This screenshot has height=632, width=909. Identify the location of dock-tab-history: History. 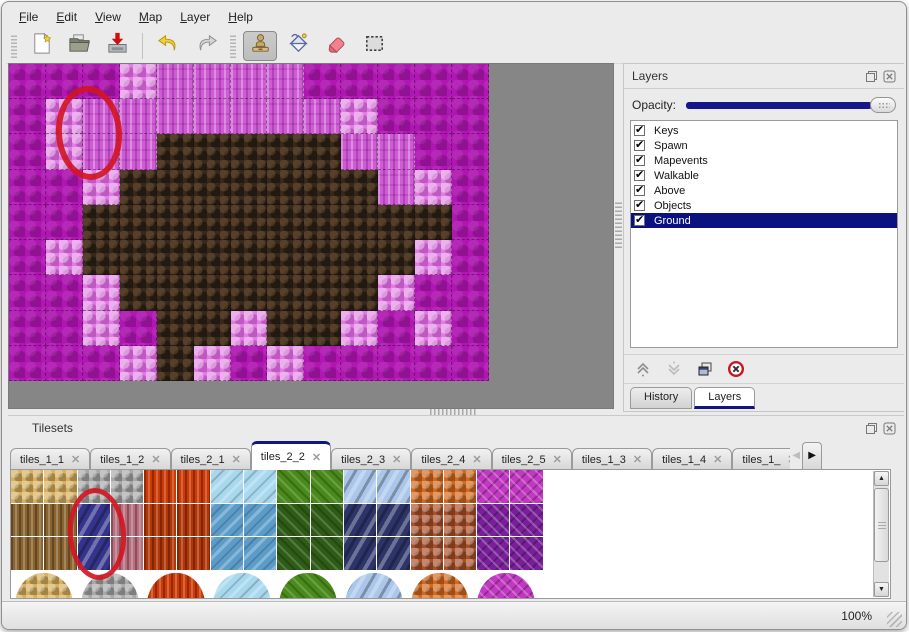
(661, 398).